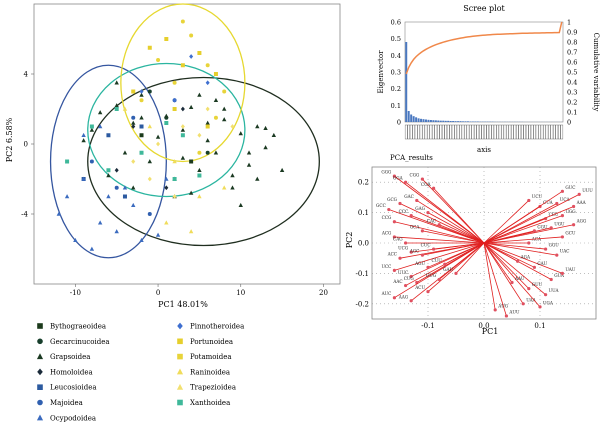 The height and width of the screenshot is (424, 600). I want to click on scree-y-tick-label: 0, so click(399, 123).